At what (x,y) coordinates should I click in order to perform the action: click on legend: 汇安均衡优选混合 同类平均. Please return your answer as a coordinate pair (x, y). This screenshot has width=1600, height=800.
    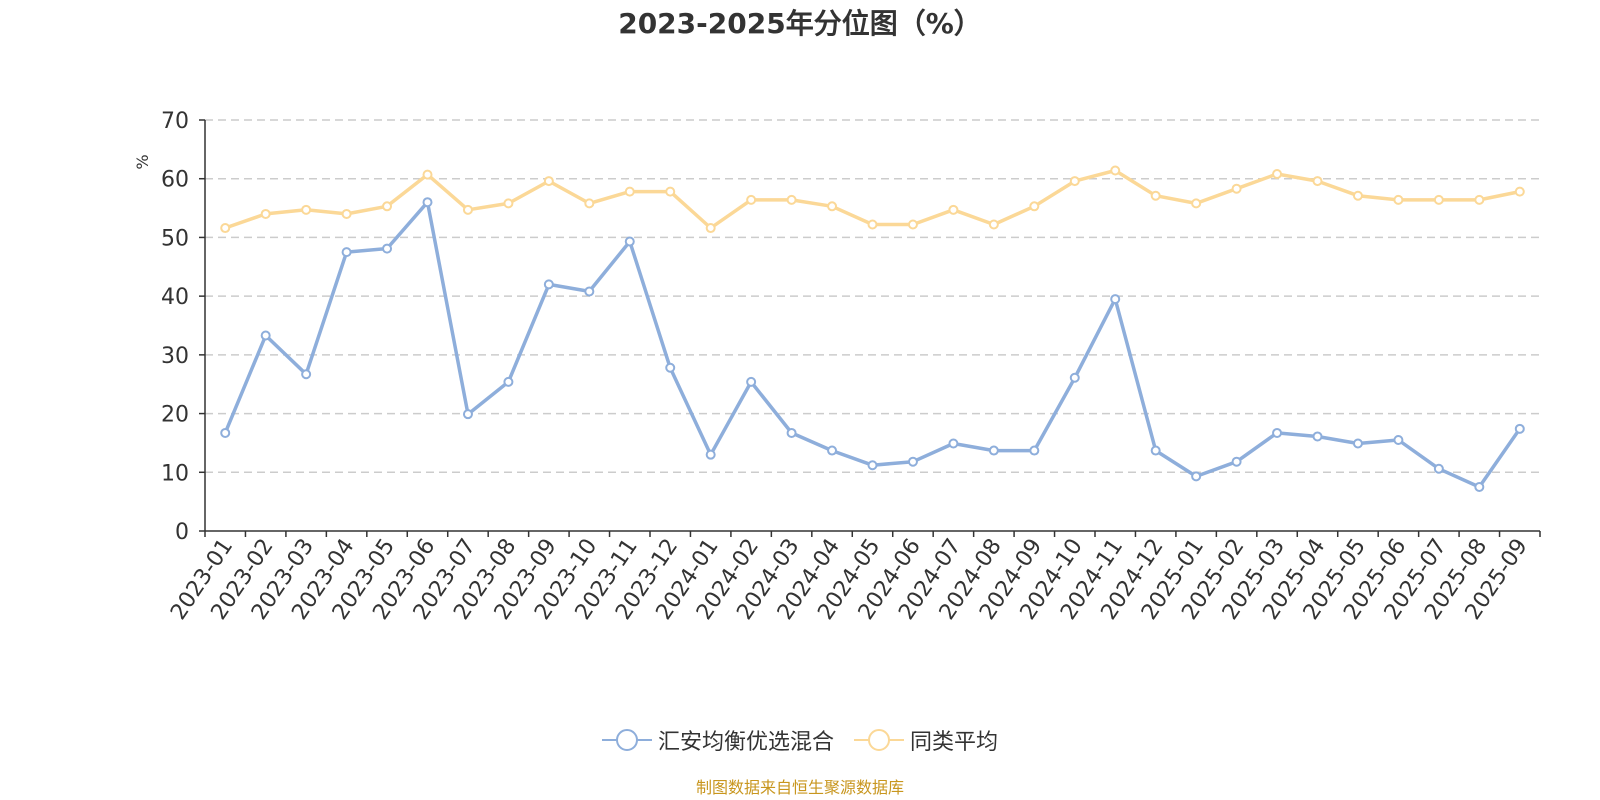
    Looking at the image, I should click on (800, 740).